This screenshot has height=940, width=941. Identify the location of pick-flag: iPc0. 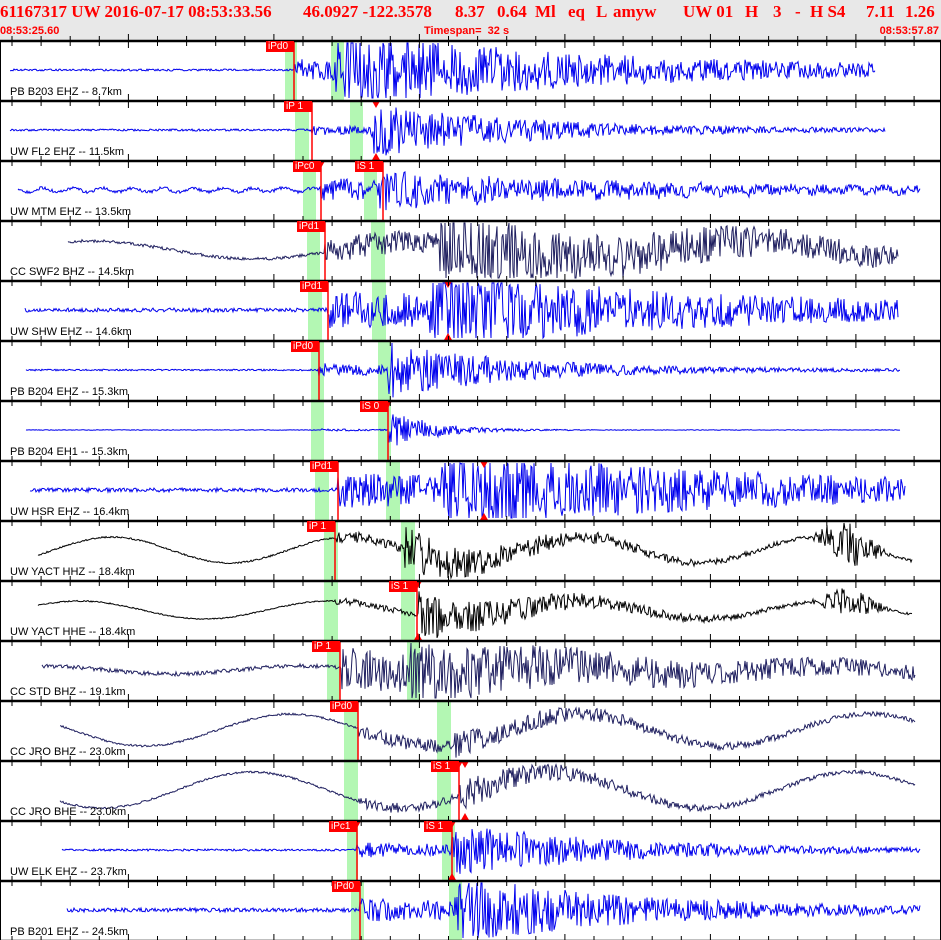
(307, 166).